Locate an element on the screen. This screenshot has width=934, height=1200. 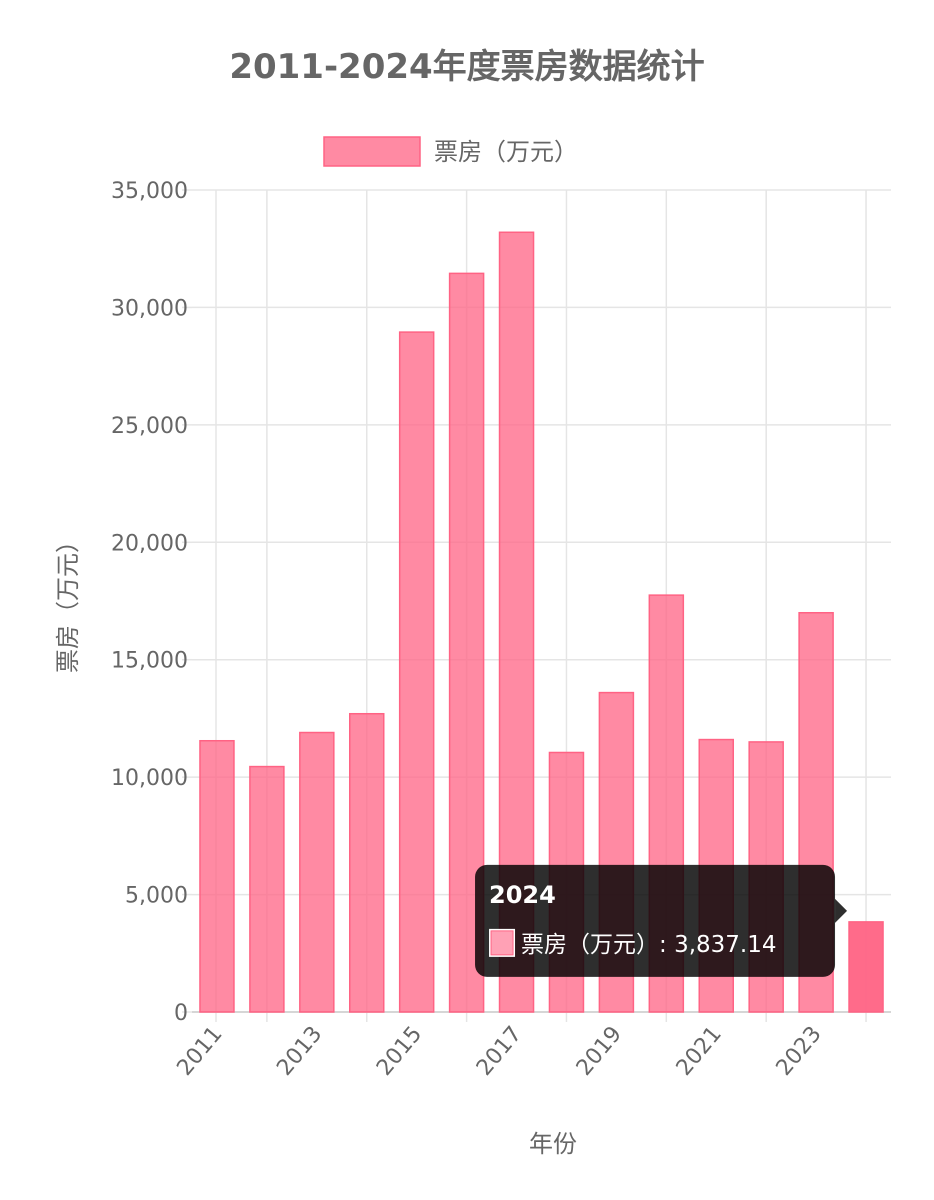
x-tick-label: 2013 is located at coordinates (299, 1051).